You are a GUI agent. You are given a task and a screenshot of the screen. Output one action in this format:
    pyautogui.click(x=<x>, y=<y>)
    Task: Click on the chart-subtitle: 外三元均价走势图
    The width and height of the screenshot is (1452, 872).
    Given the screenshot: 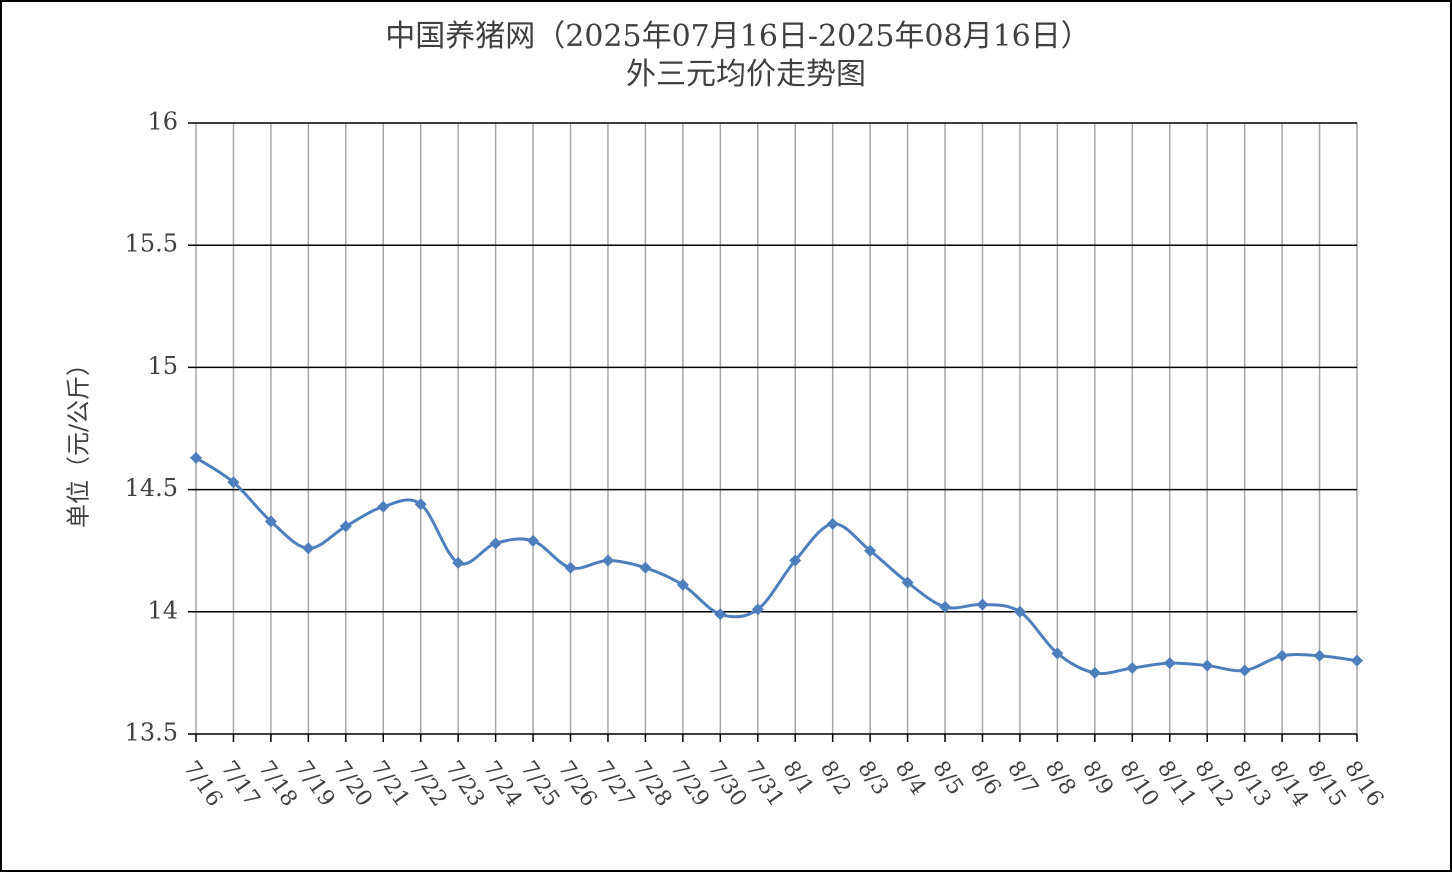 What is the action you would take?
    pyautogui.click(x=746, y=74)
    